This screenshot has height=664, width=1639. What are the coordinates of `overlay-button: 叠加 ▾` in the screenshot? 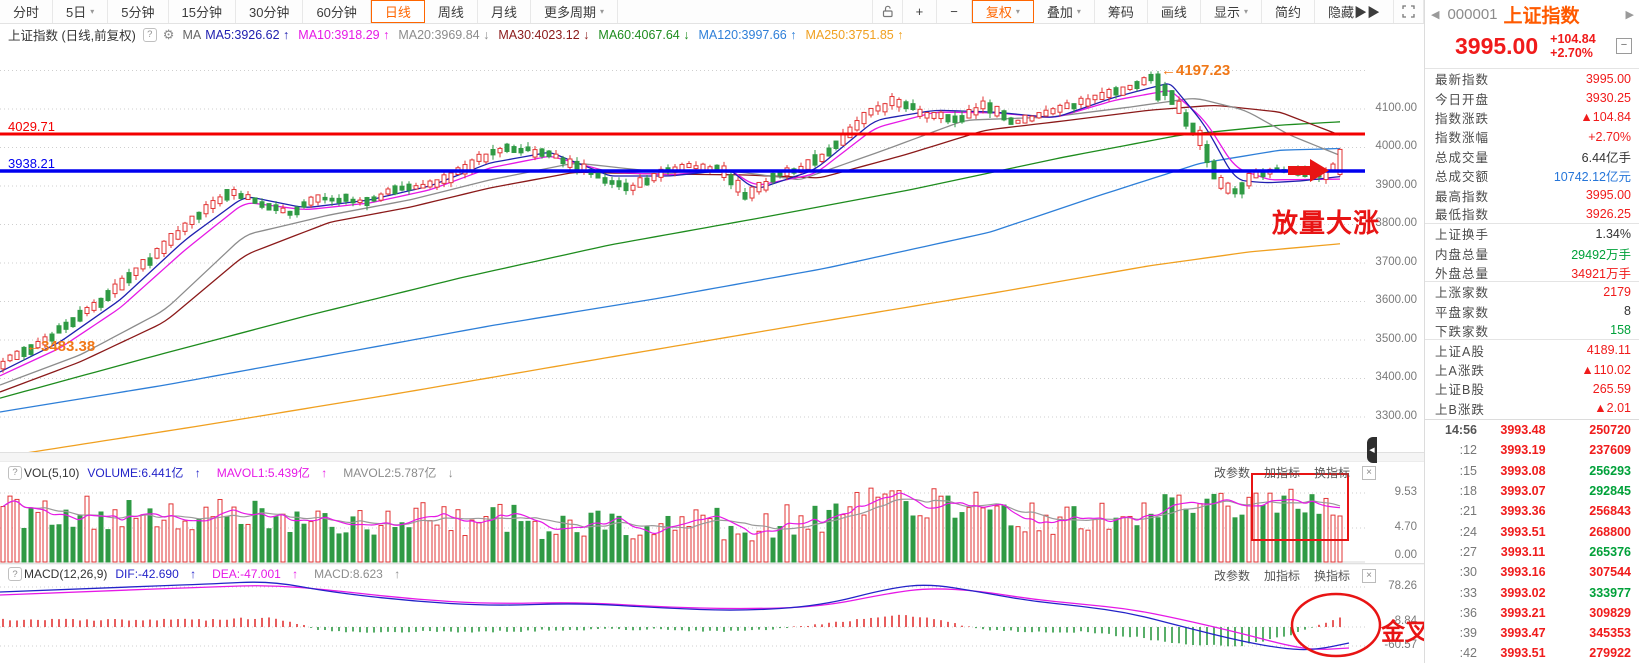 It's located at (1064, 11).